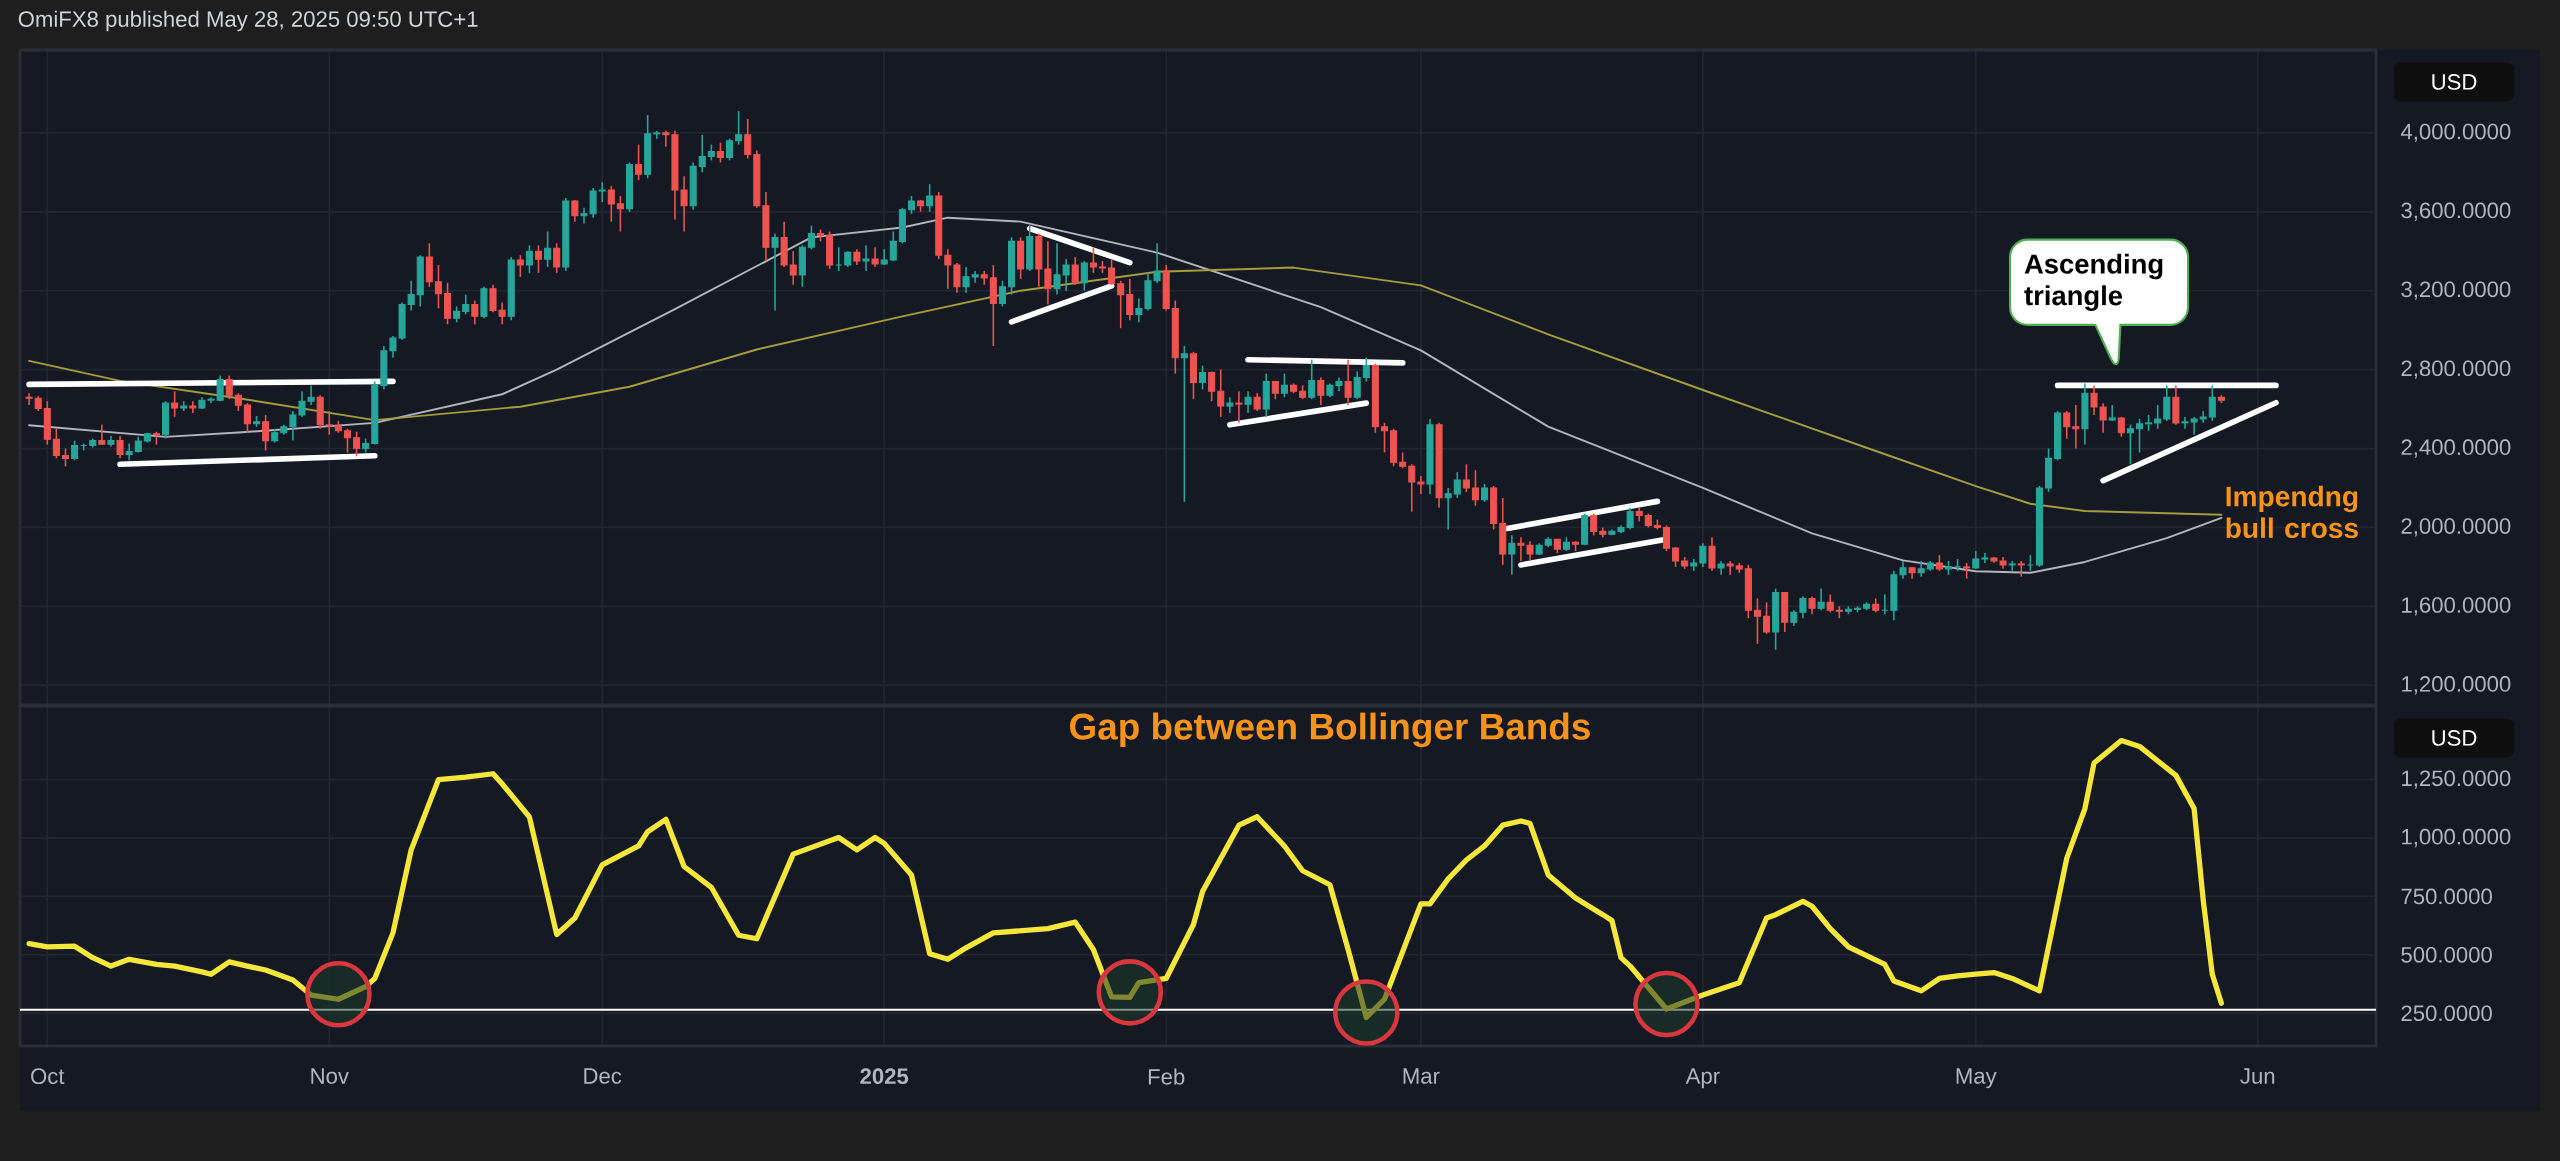 Image resolution: width=2560 pixels, height=1161 pixels. Describe the element at coordinates (2446, 954) in the screenshot. I see `y-tick-label: 500.0000` at that location.